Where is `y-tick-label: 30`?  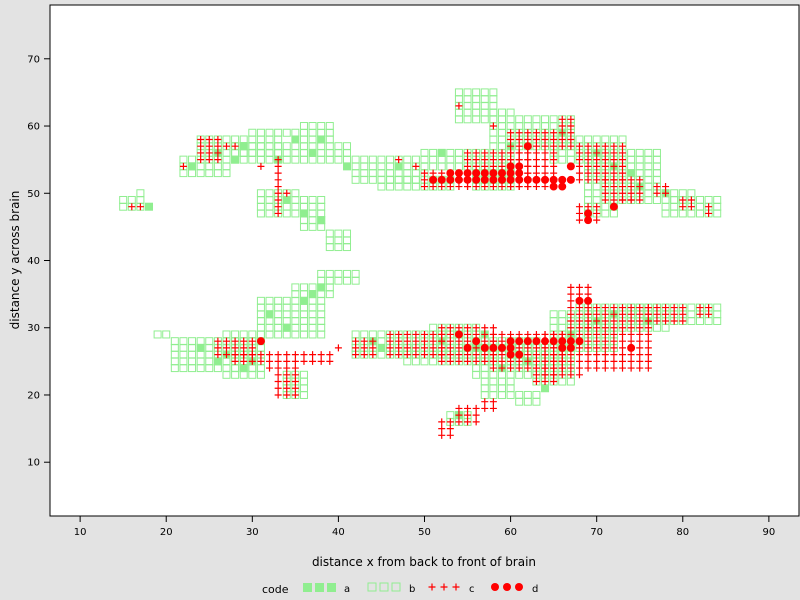 y-tick-label: 30 is located at coordinates (33, 328).